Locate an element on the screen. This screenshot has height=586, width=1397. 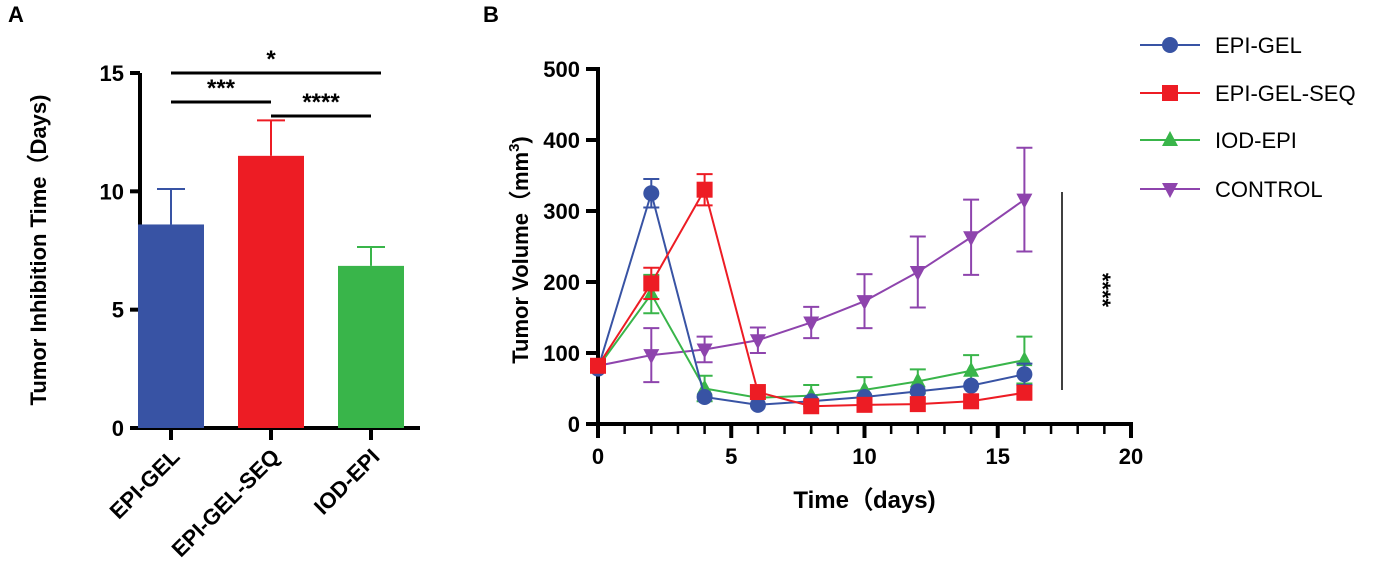
bar-epi-gel is located at coordinates (171, 326).